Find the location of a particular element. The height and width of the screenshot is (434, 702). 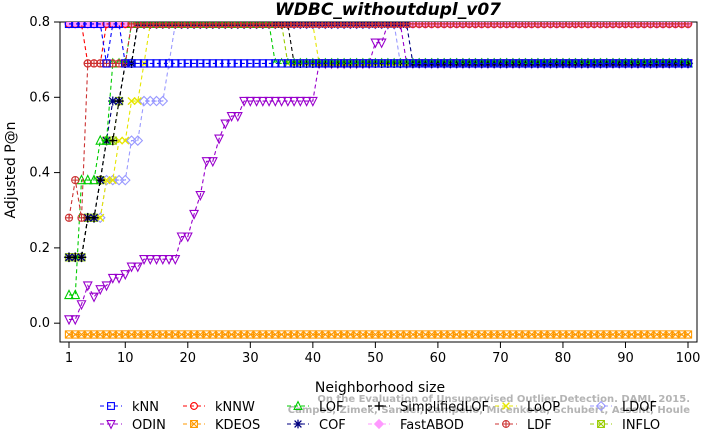

series-line is located at coordinates (378, 43).